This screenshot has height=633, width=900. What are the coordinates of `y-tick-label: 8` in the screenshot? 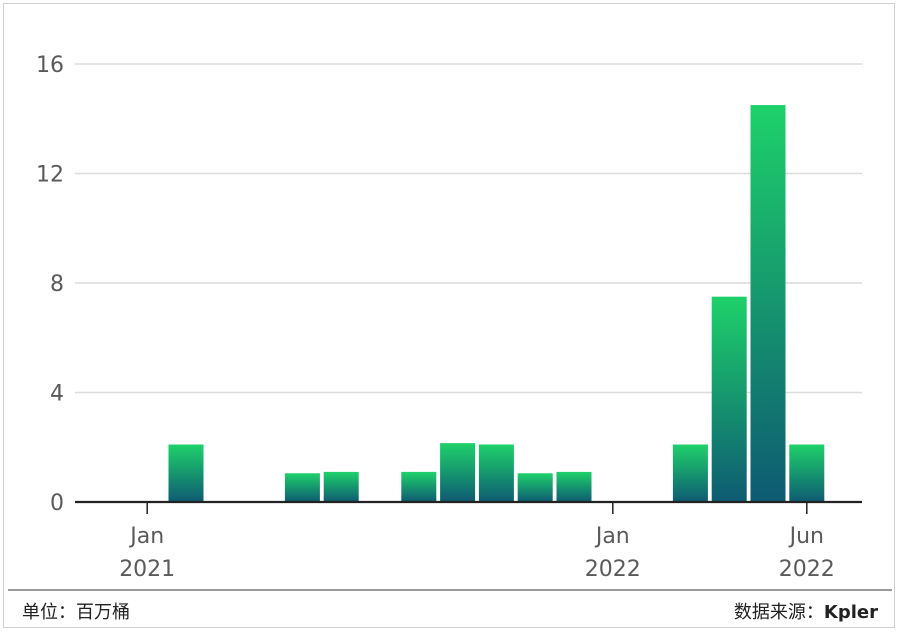 It's located at (57, 284).